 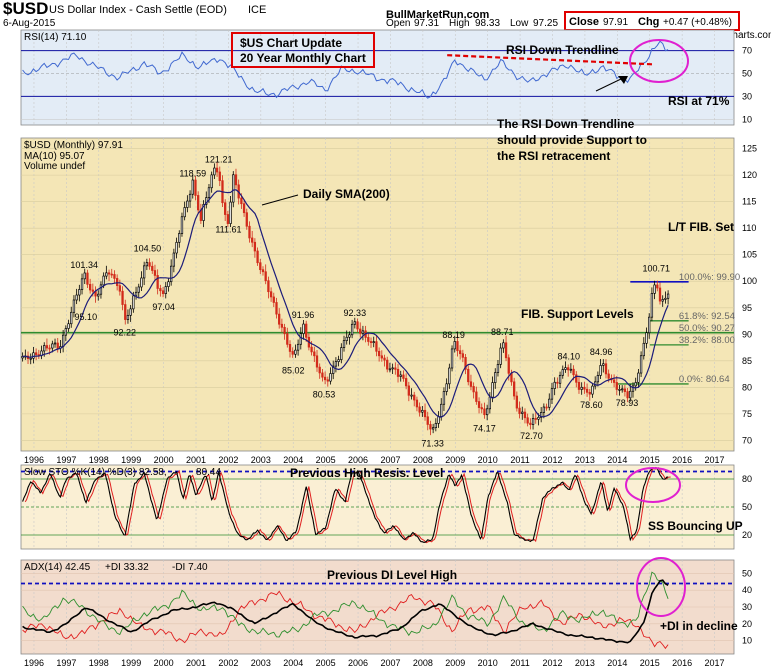 What do you see at coordinates (707, 316) in the screenshot?
I see `fib-level-label: 61.8%: 92.54` at bounding box center [707, 316].